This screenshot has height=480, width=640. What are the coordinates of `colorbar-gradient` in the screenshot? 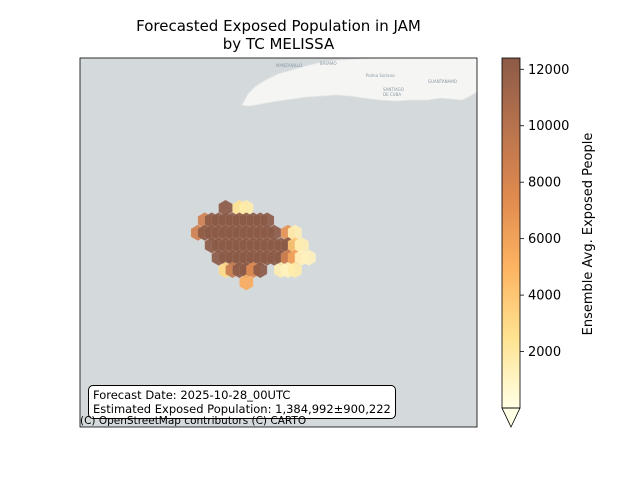 It's located at (511, 233).